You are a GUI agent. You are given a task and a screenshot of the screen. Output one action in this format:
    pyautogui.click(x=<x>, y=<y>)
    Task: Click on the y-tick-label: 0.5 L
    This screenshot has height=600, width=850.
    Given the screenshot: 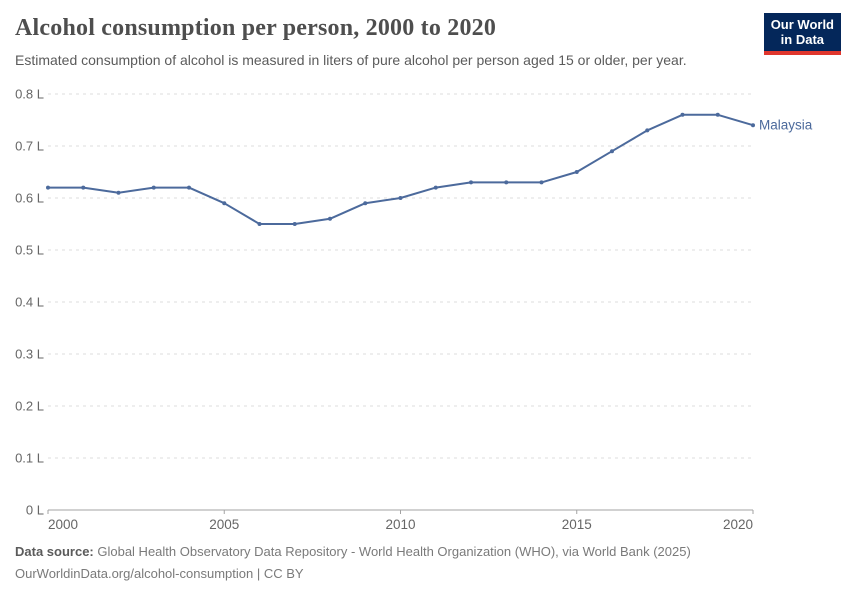 What is the action you would take?
    pyautogui.click(x=29, y=250)
    